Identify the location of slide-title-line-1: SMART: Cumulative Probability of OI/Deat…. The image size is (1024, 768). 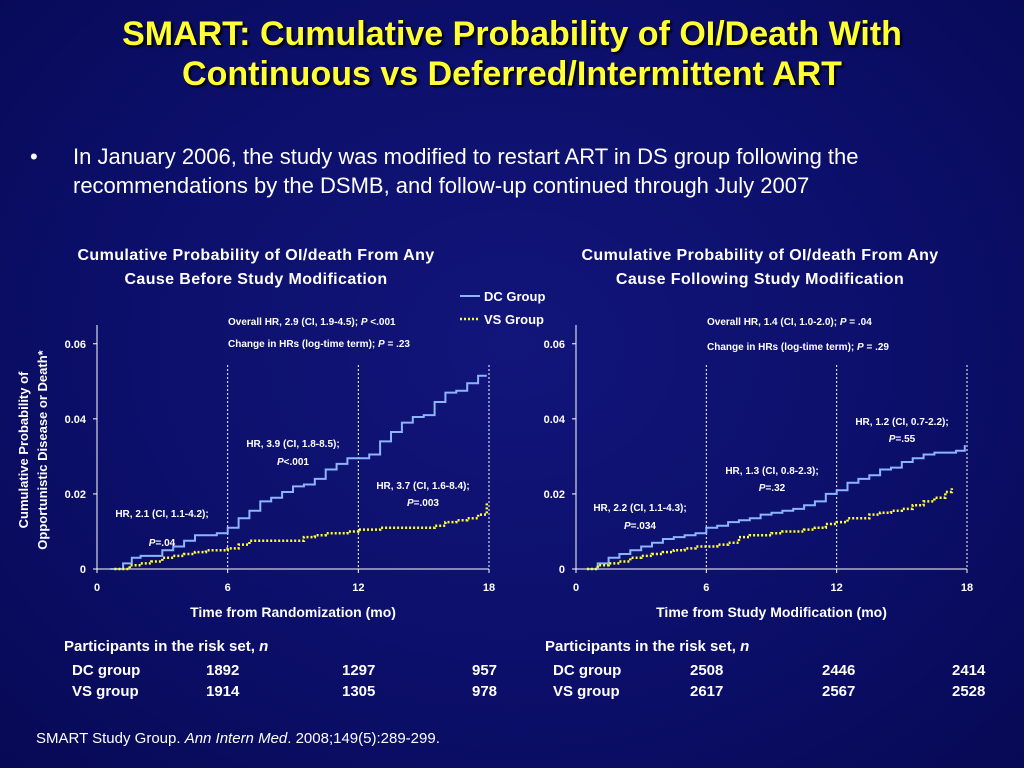
(512, 34).